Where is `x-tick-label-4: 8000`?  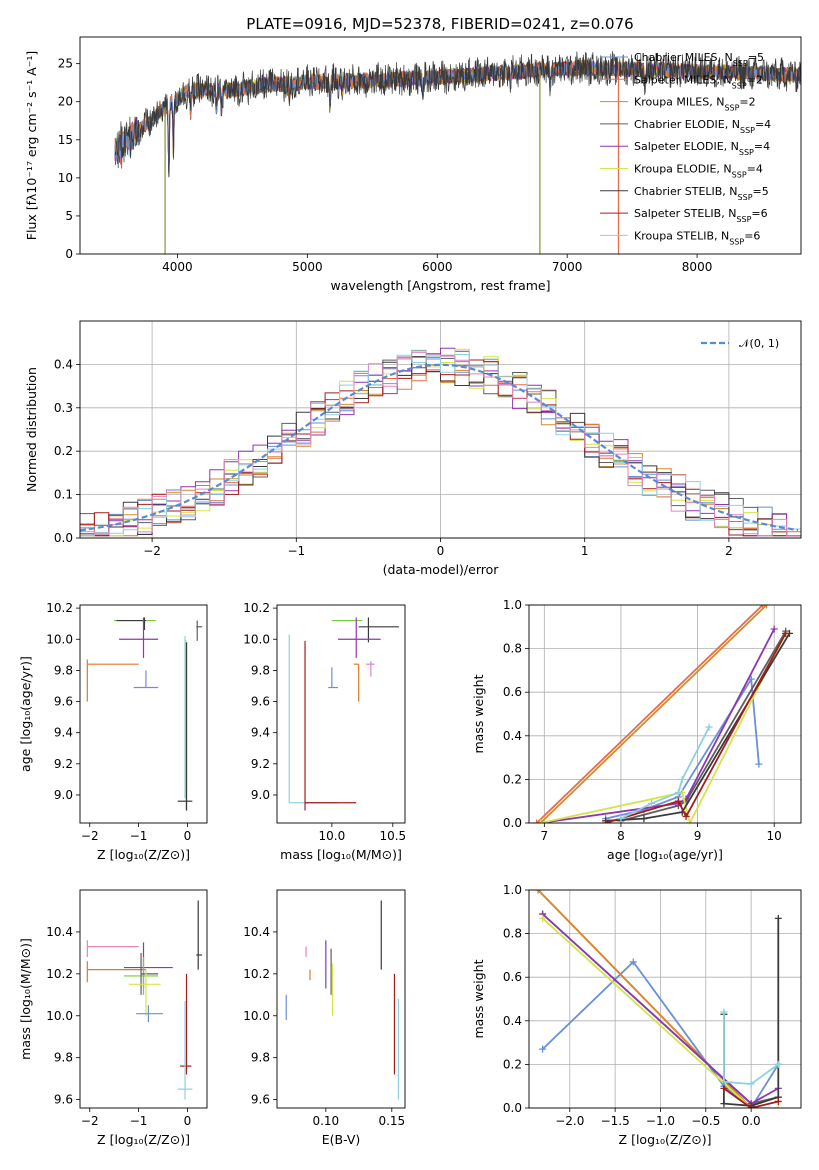 x-tick-label-4: 8000 is located at coordinates (697, 267).